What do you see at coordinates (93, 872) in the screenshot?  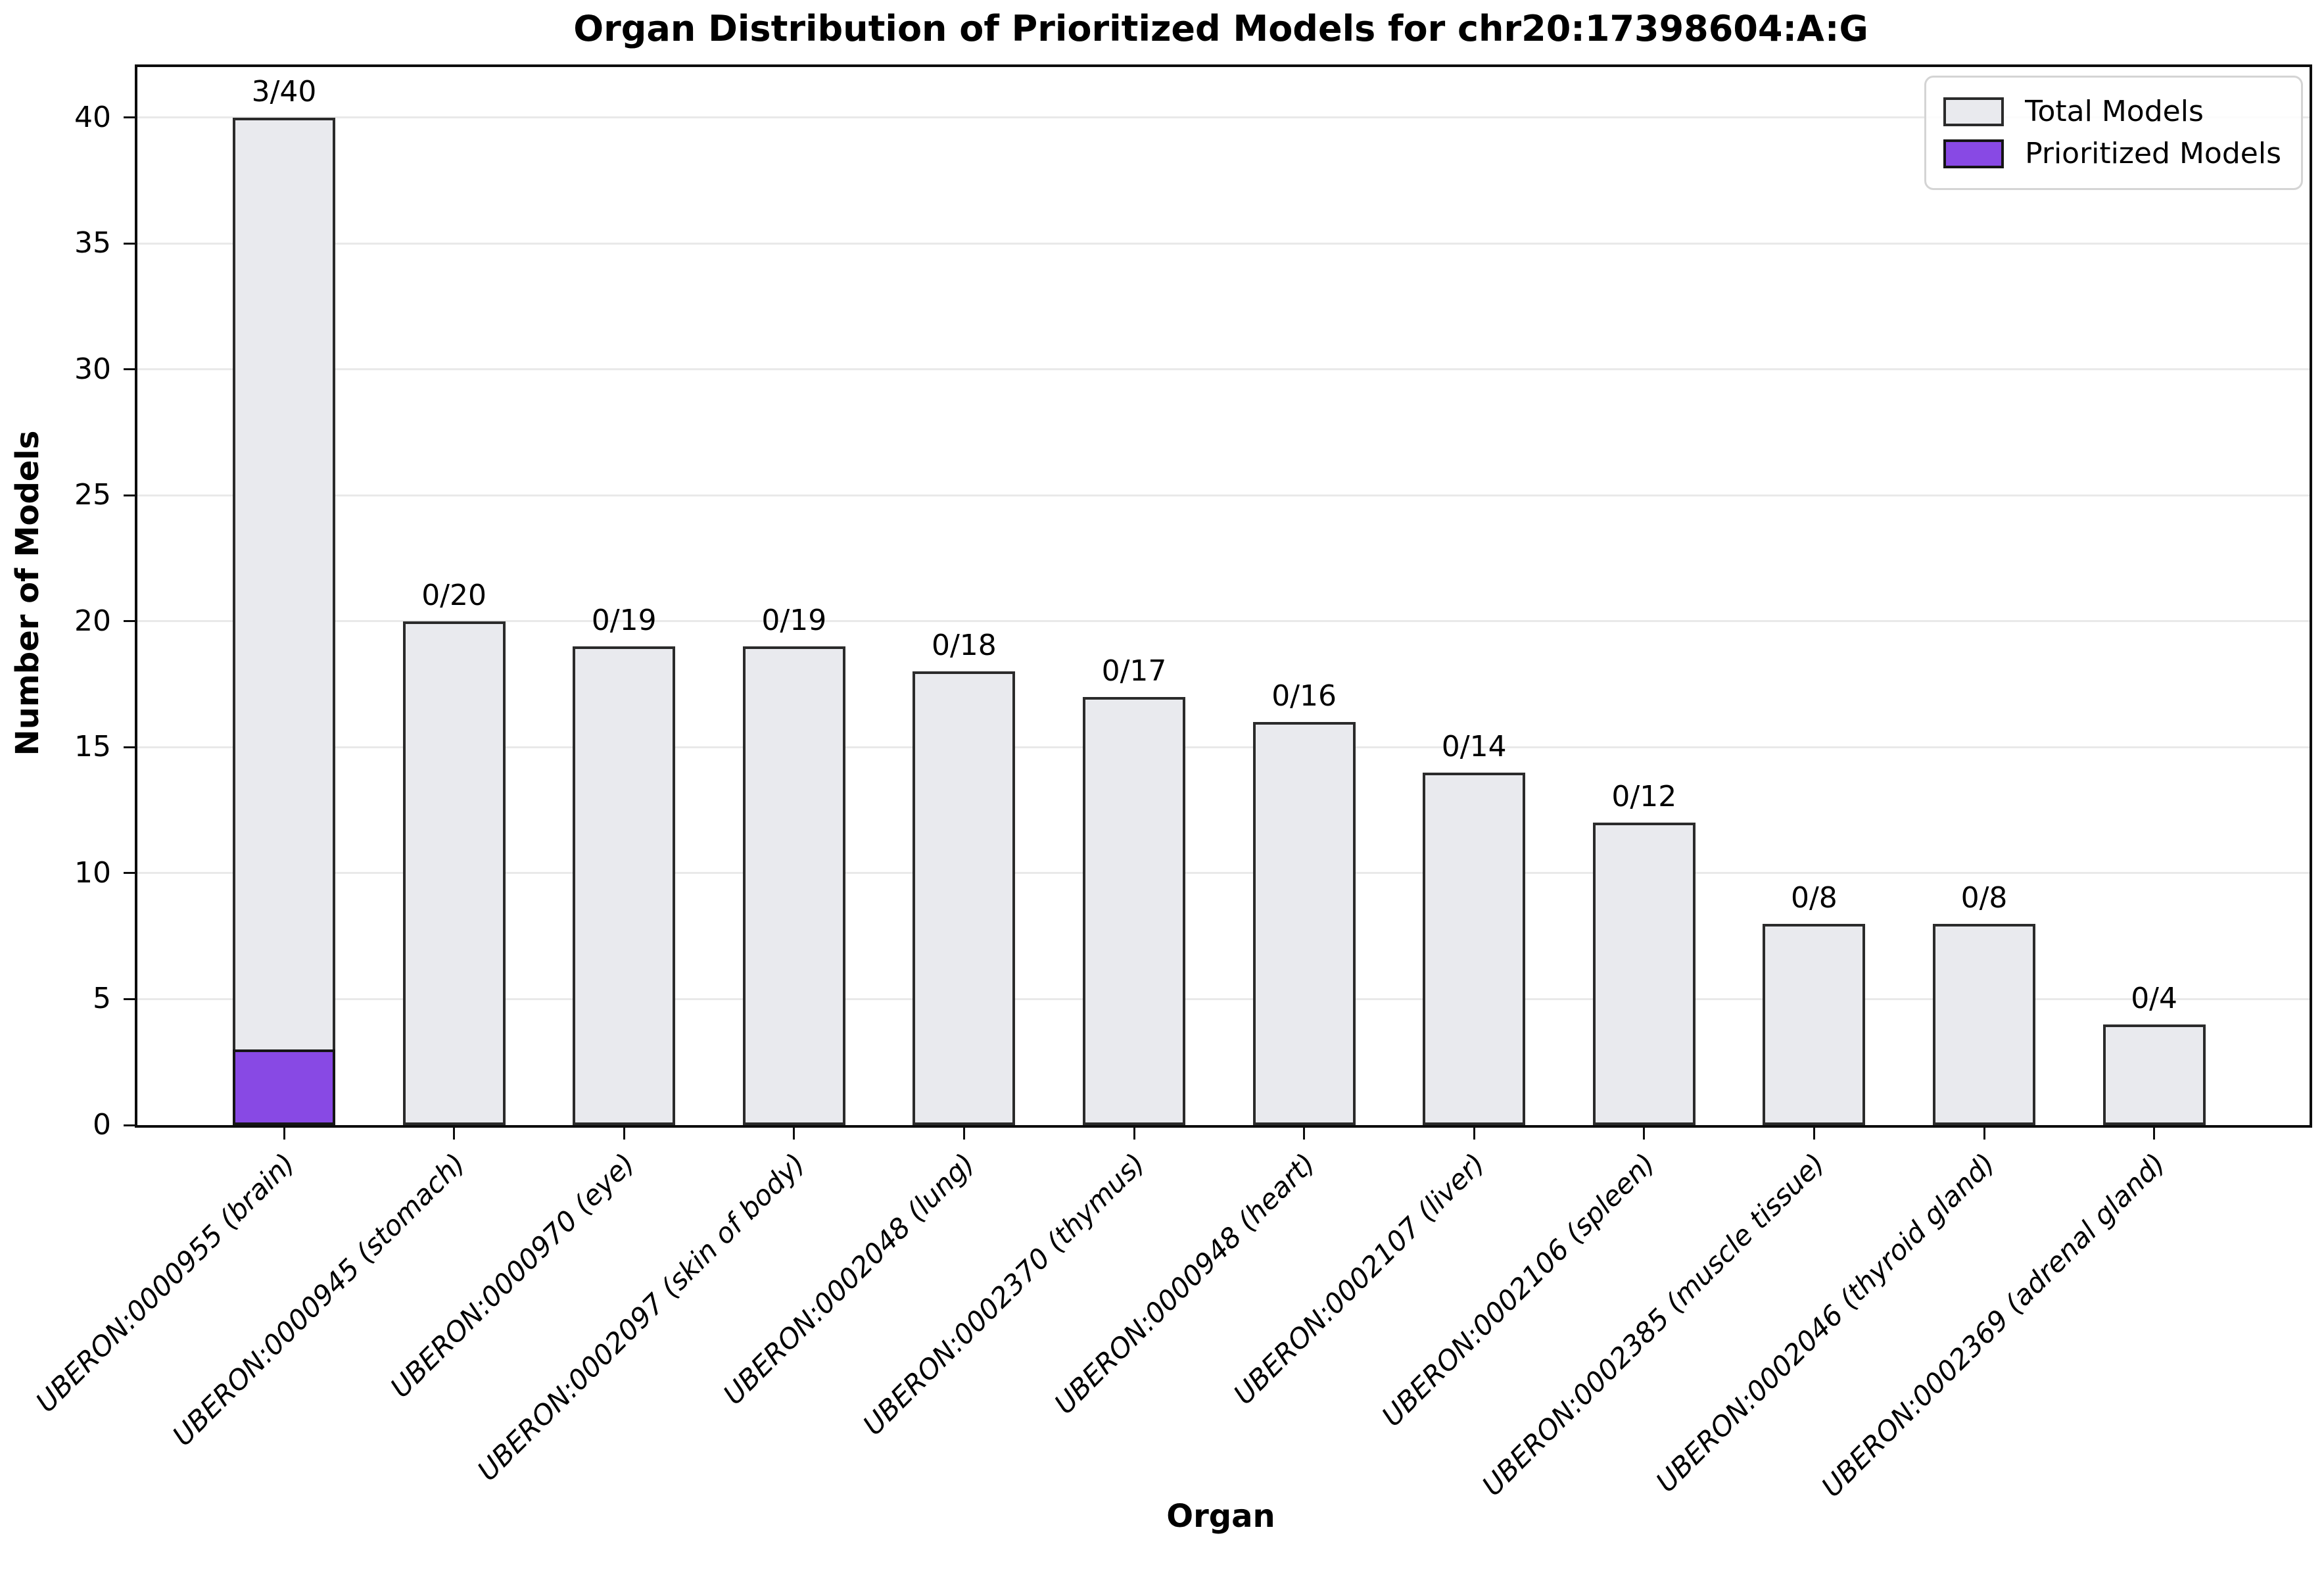 I see `y-tick-label: 10` at bounding box center [93, 872].